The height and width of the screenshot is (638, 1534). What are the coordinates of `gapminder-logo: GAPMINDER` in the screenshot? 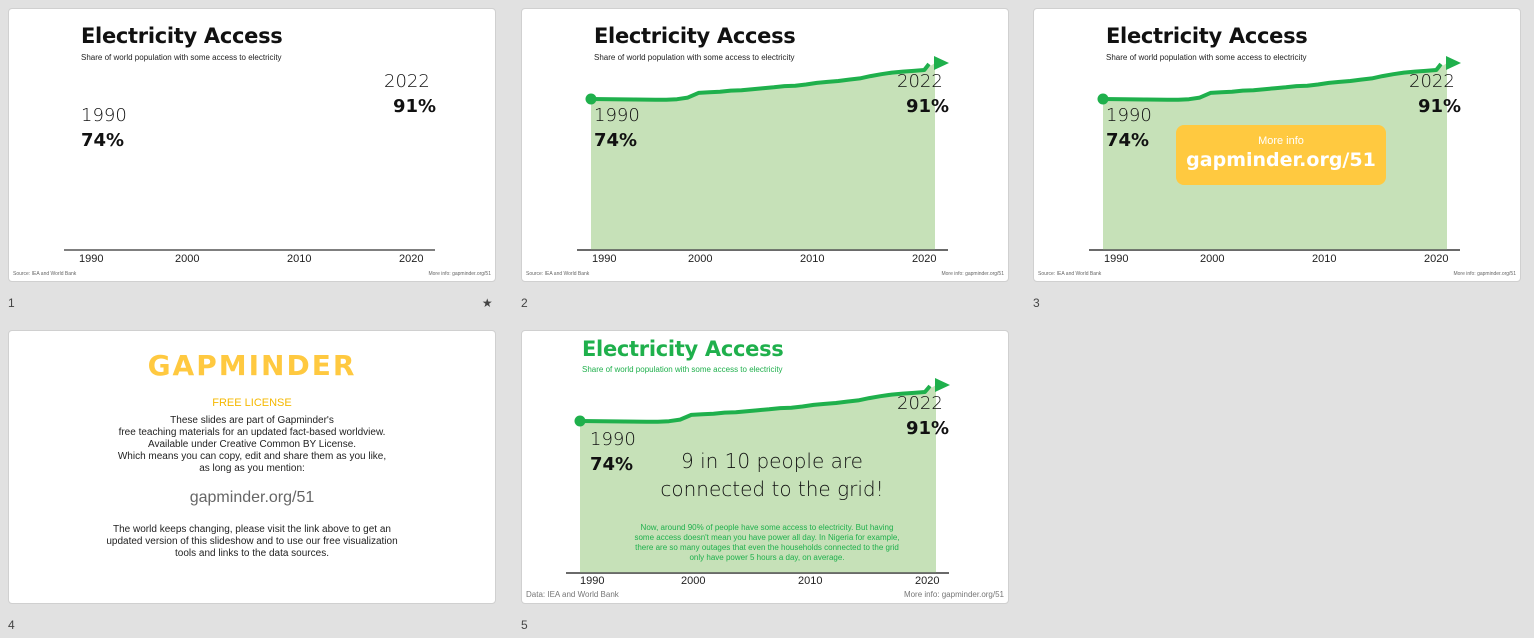 It's located at (252, 365).